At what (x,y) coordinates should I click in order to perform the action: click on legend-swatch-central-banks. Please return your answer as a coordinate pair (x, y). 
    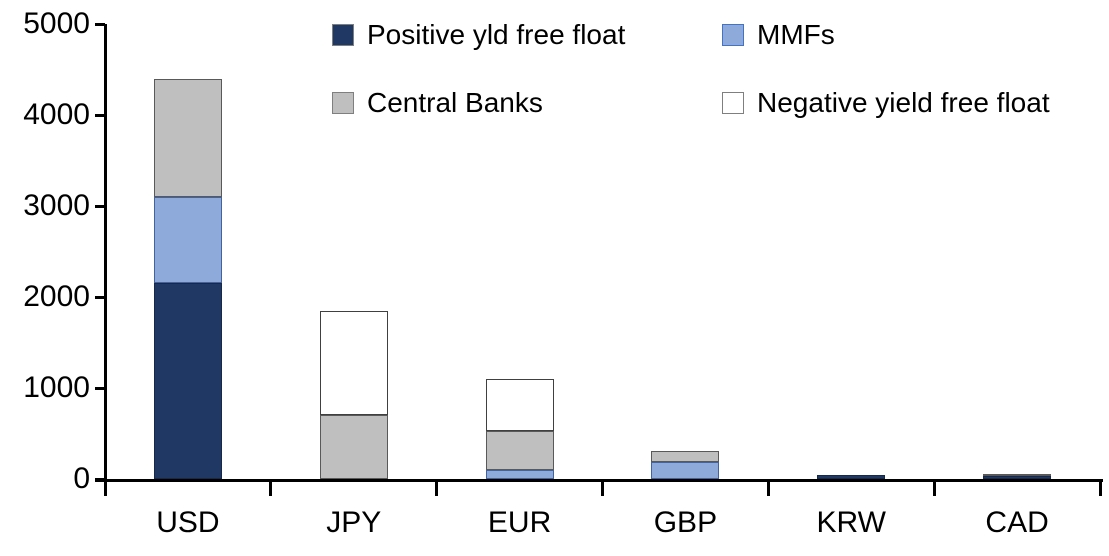
    Looking at the image, I should click on (343, 103).